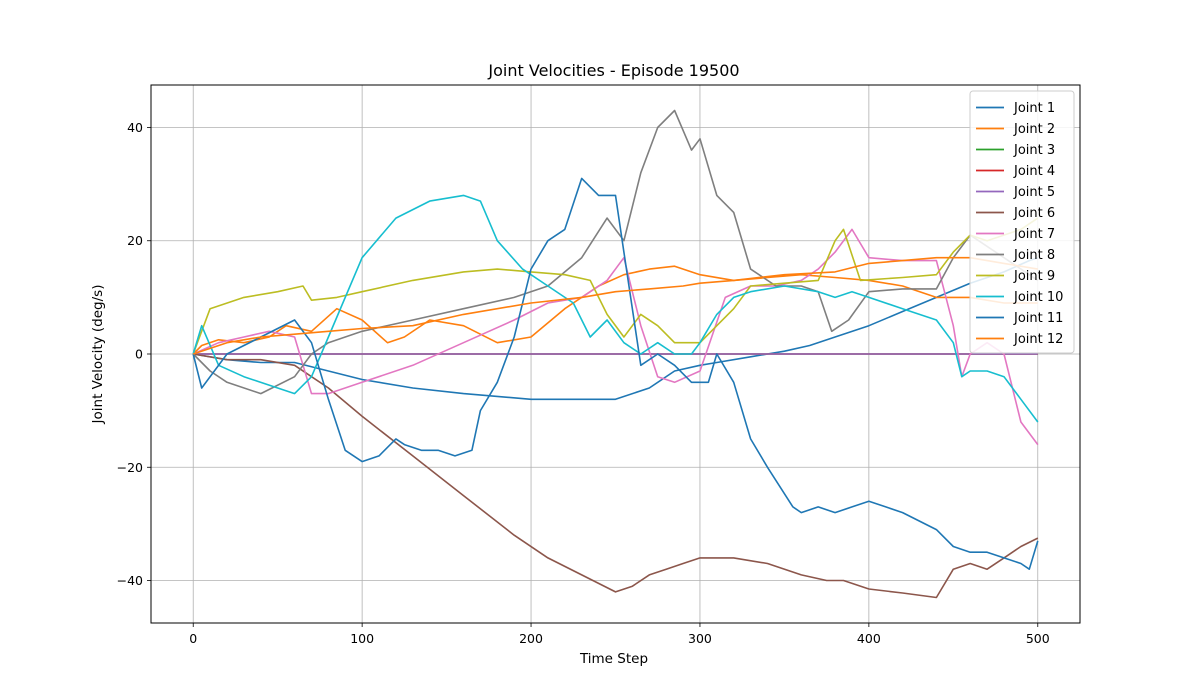 This screenshot has width=1200, height=700. Describe the element at coordinates (135, 240) in the screenshot. I see `y-tick-label: 20` at that location.